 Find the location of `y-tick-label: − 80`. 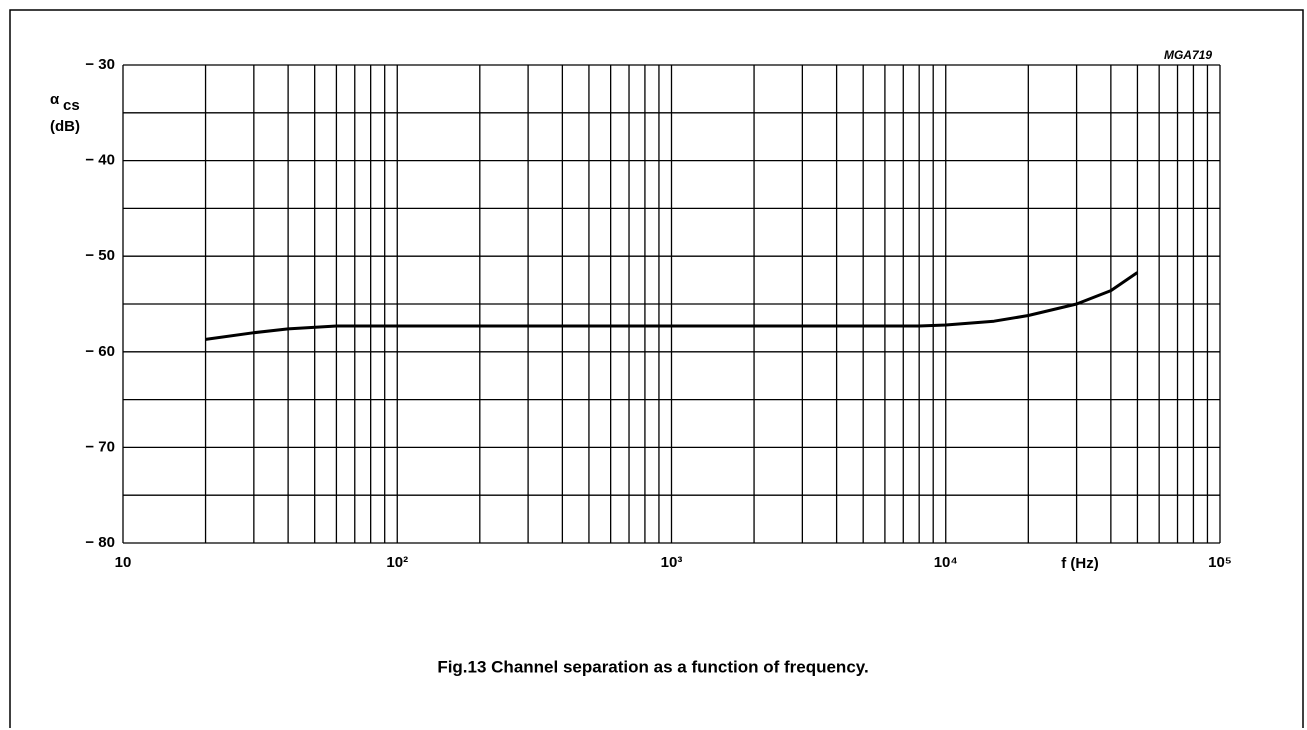

y-tick-label: − 80 is located at coordinates (100, 542).